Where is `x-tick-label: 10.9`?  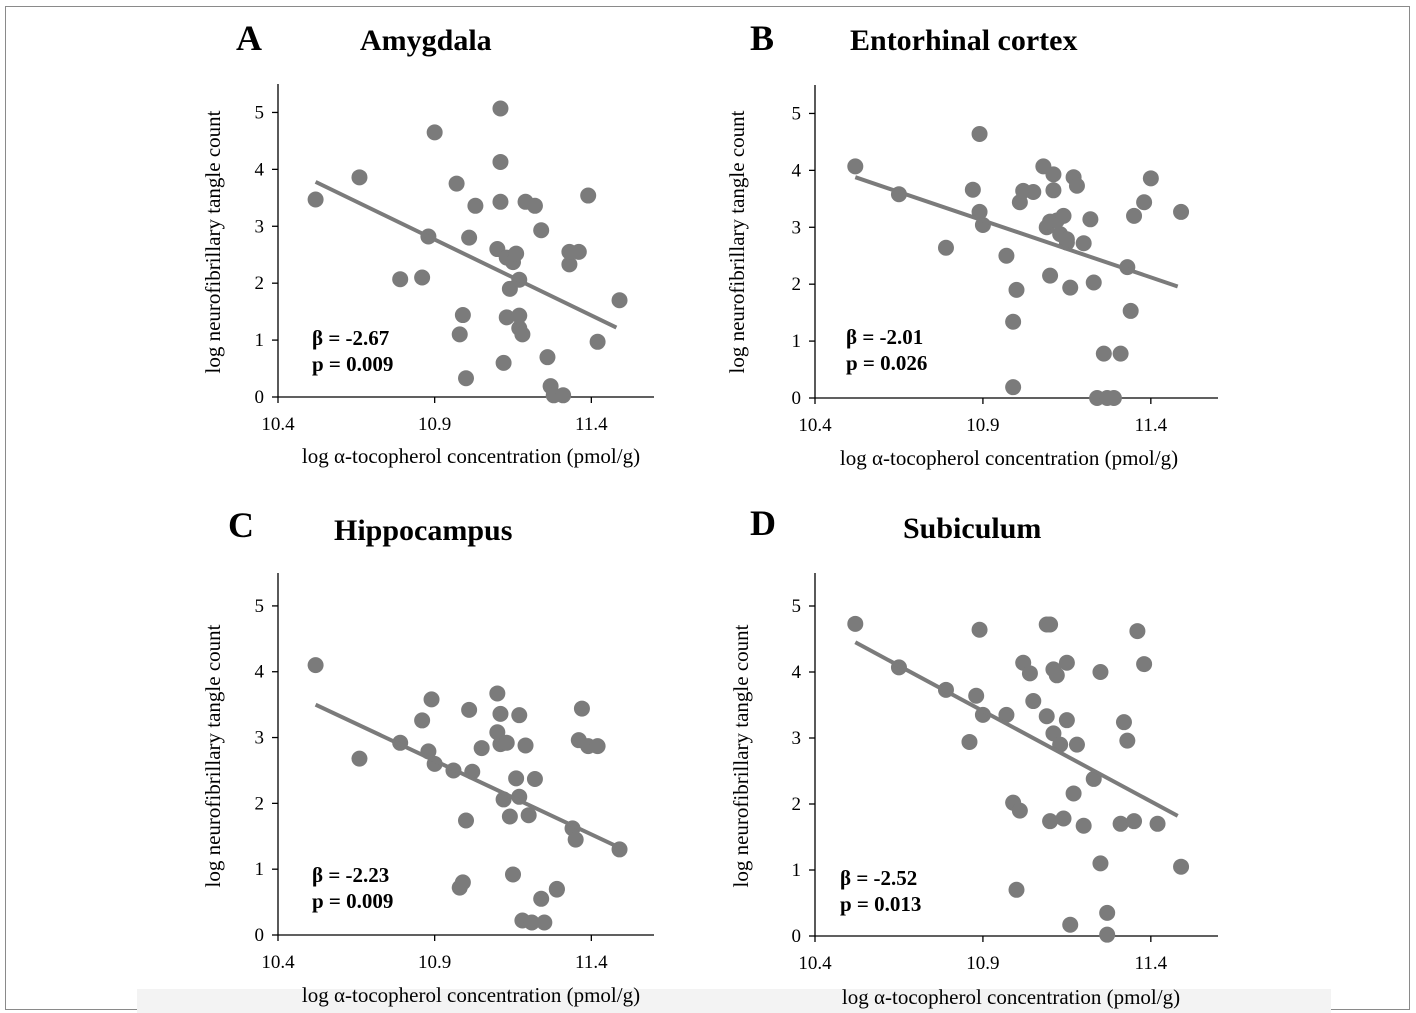
x-tick-label: 10.9 is located at coordinates (982, 963).